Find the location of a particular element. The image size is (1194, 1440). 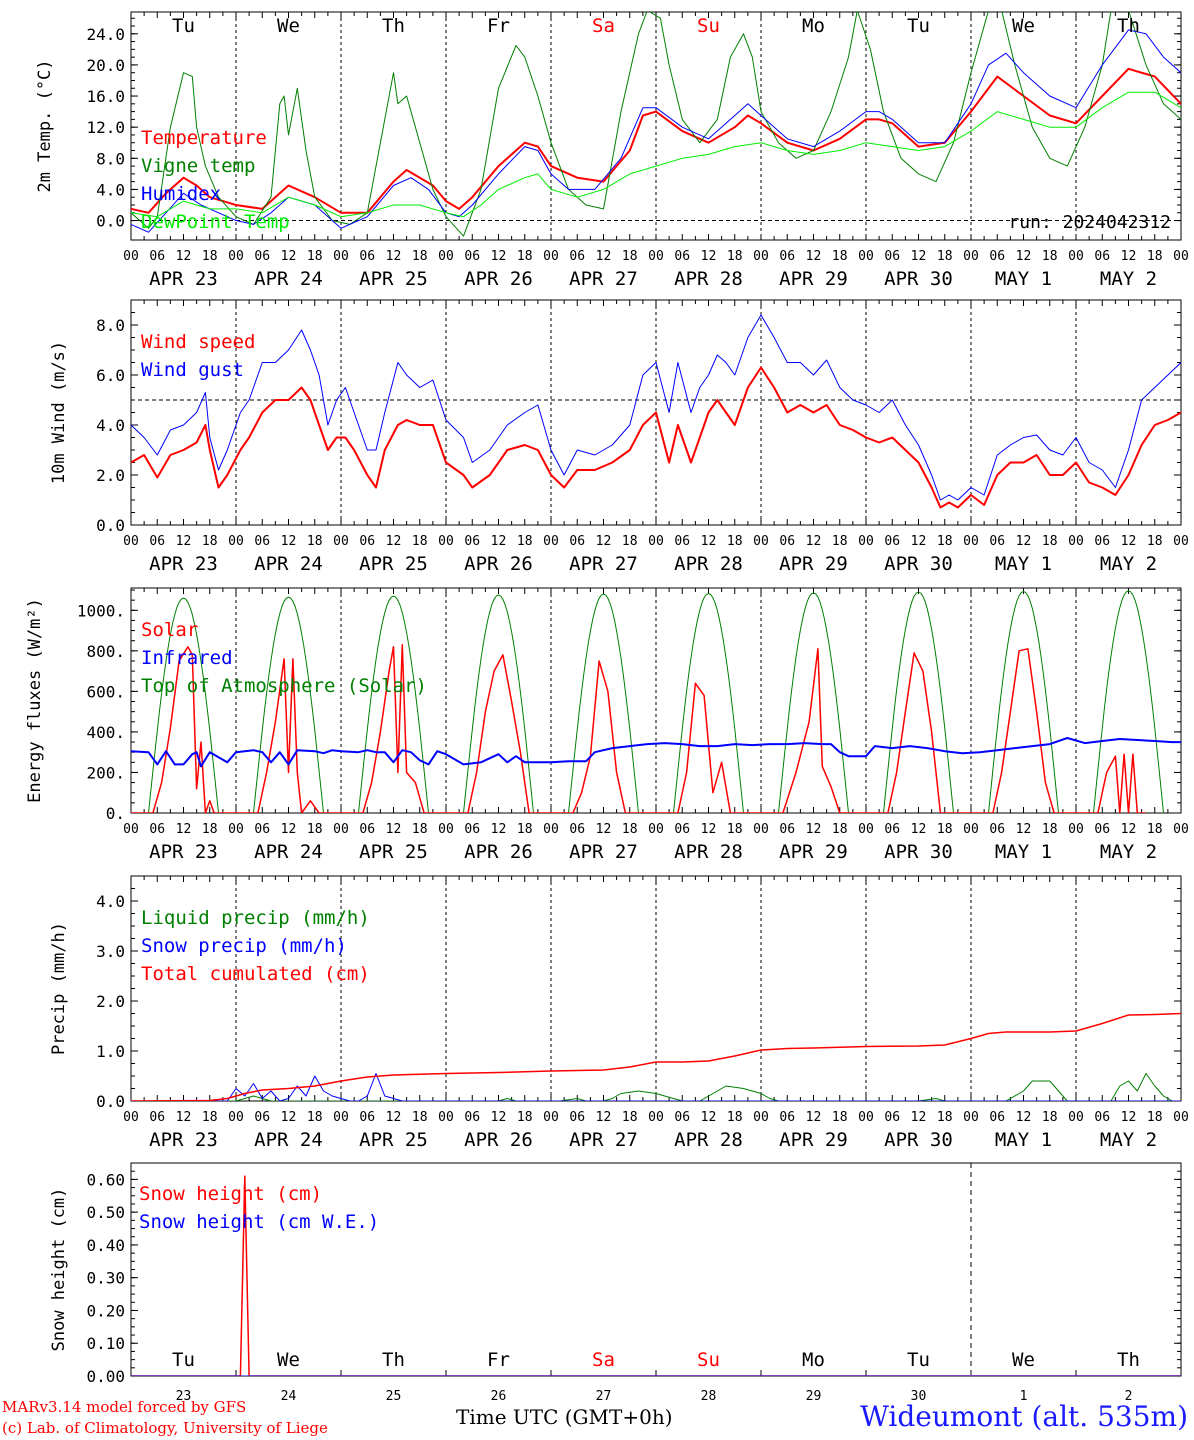

day-number-label: 1 is located at coordinates (1024, 1396).